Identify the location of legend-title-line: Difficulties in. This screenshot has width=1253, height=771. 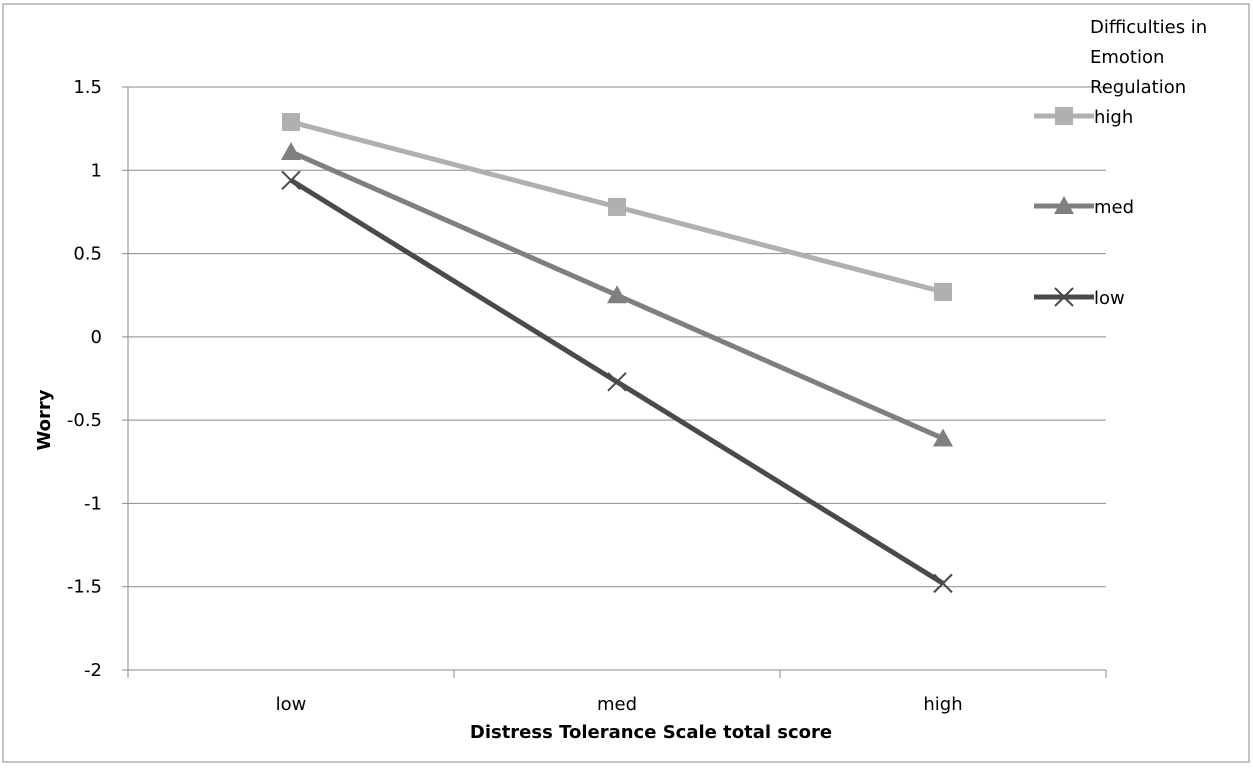
(1148, 27).